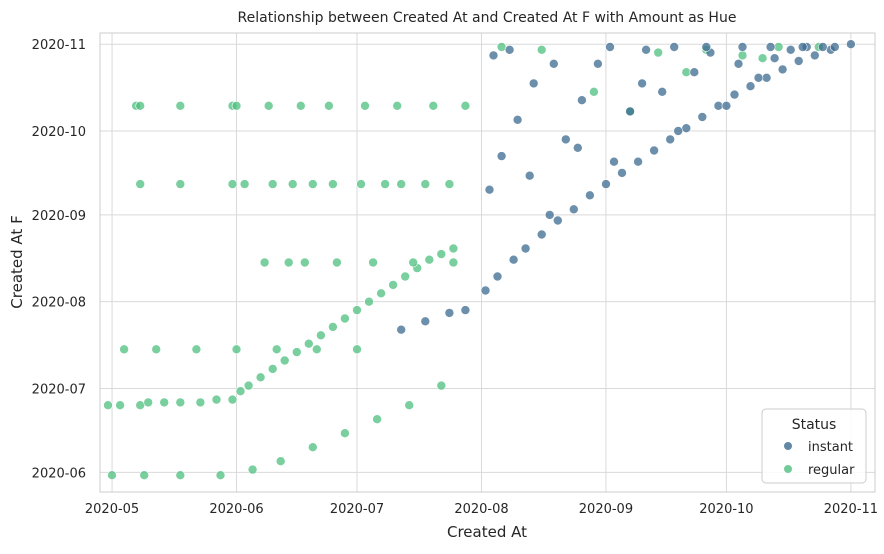  I want to click on x-tick-label: 2020-09, so click(606, 509).